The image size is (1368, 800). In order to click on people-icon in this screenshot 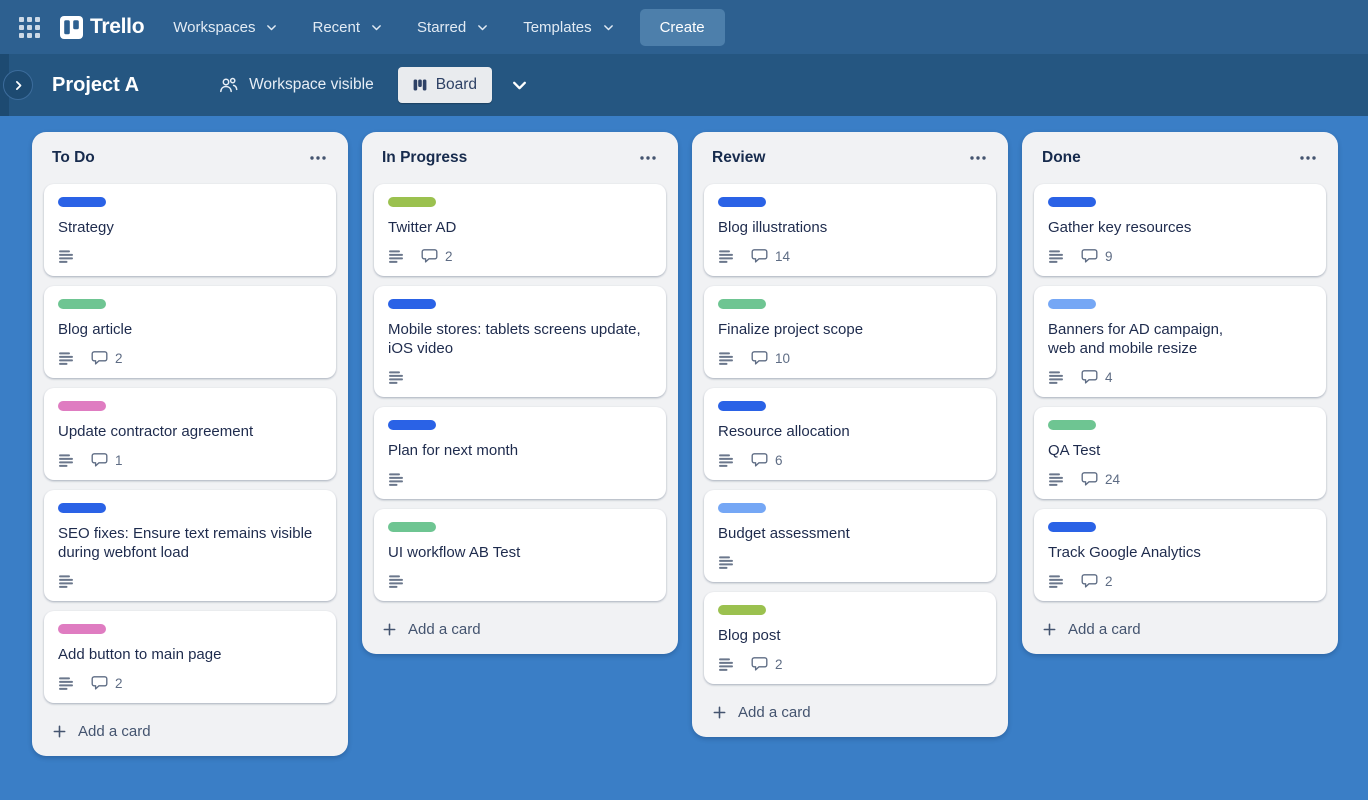, I will do `click(229, 84)`.